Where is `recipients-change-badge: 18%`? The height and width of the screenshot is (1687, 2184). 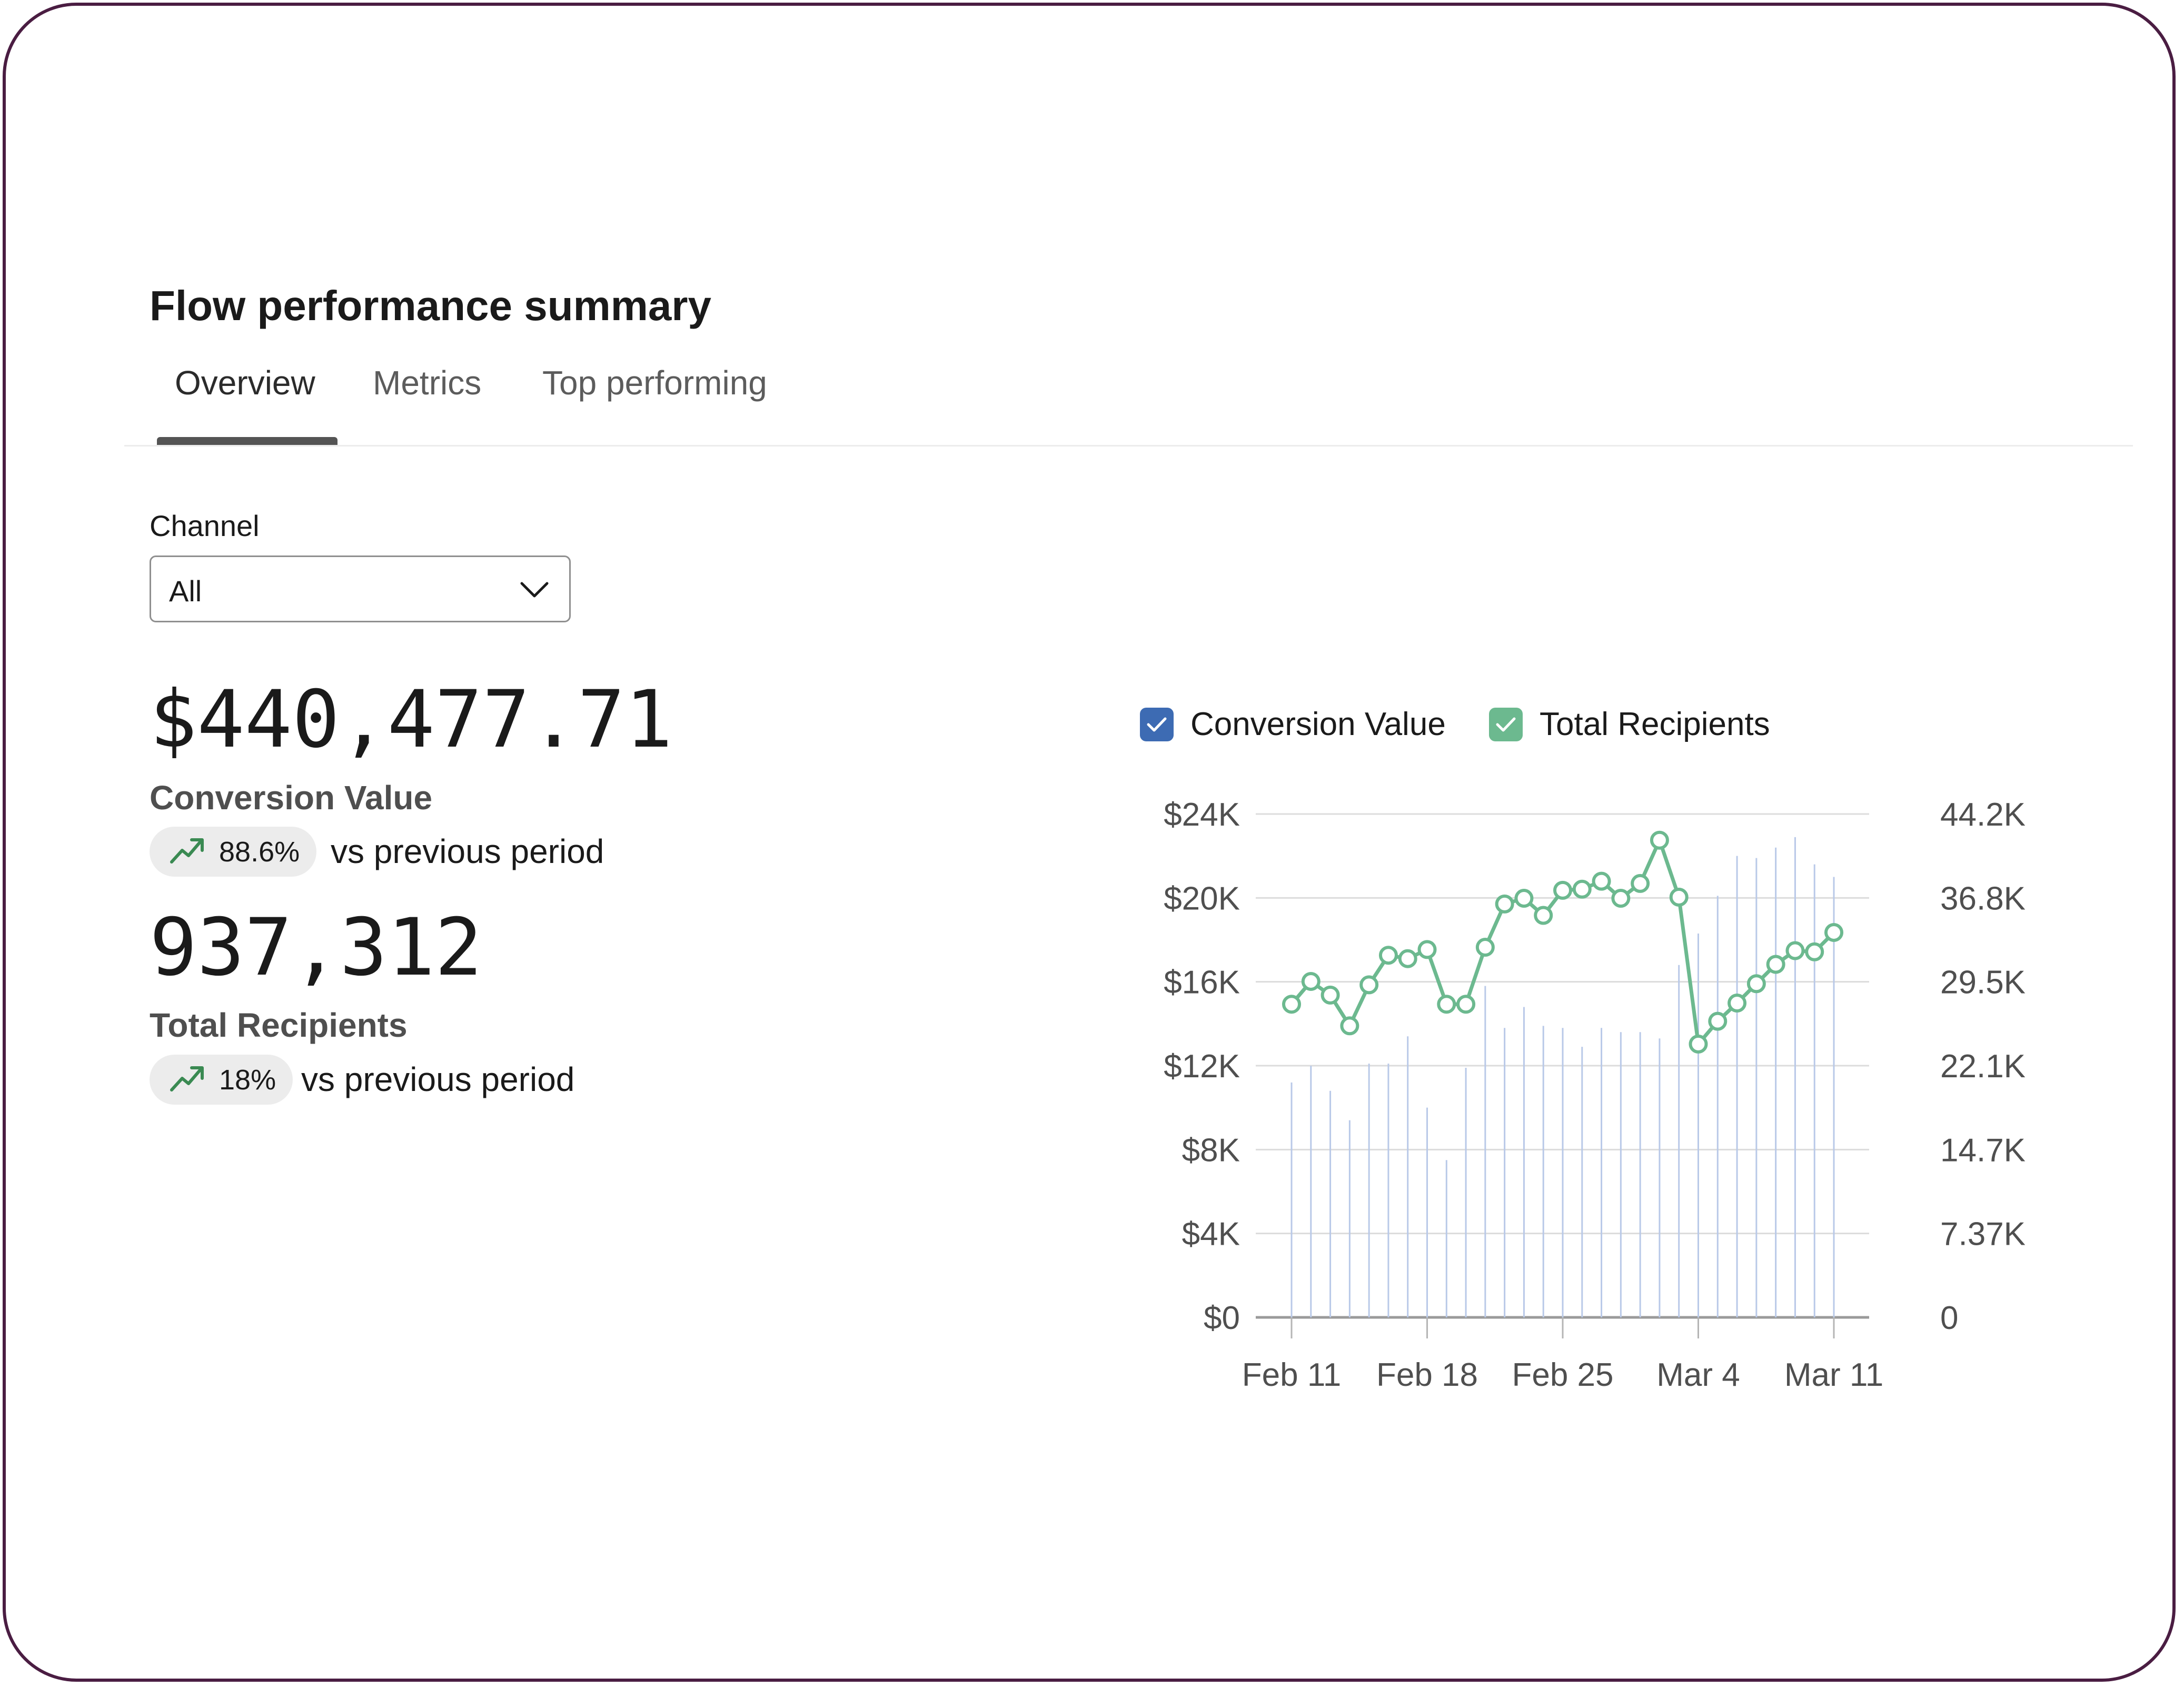 recipients-change-badge: 18% is located at coordinates (221, 1080).